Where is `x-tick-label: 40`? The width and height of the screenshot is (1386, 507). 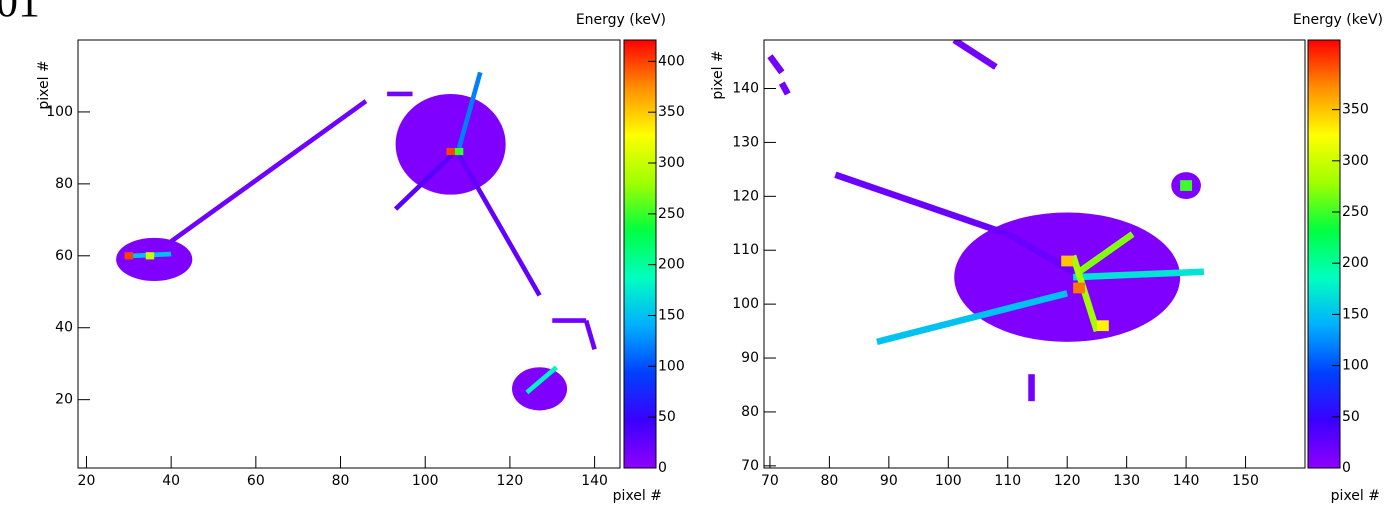 x-tick-label: 40 is located at coordinates (171, 481).